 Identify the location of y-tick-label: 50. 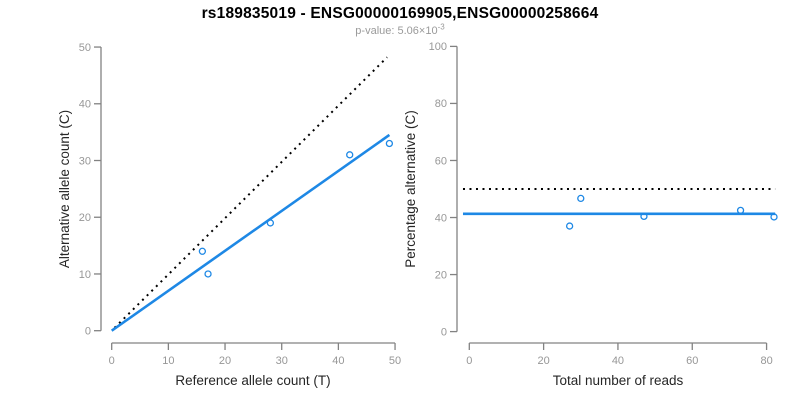
(85, 48).